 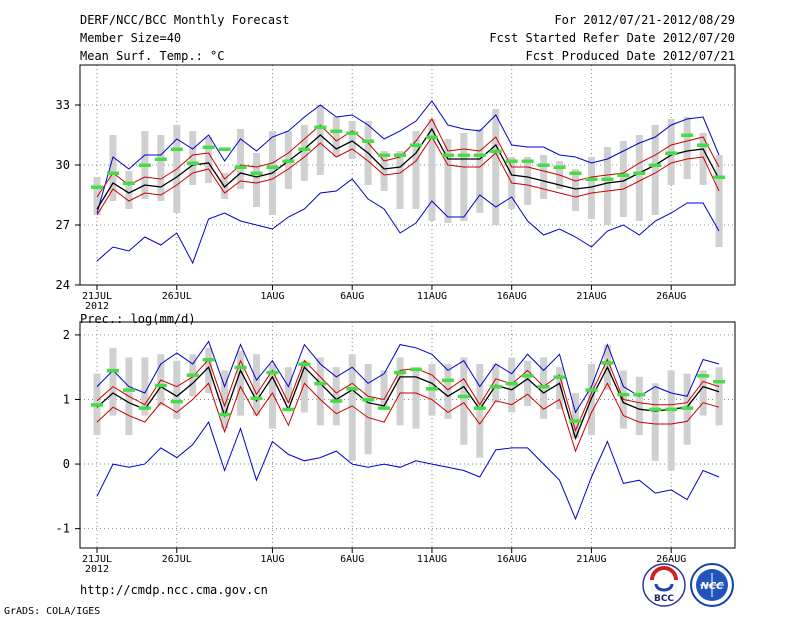 I want to click on ncc-logo: NCC, so click(x=712, y=585).